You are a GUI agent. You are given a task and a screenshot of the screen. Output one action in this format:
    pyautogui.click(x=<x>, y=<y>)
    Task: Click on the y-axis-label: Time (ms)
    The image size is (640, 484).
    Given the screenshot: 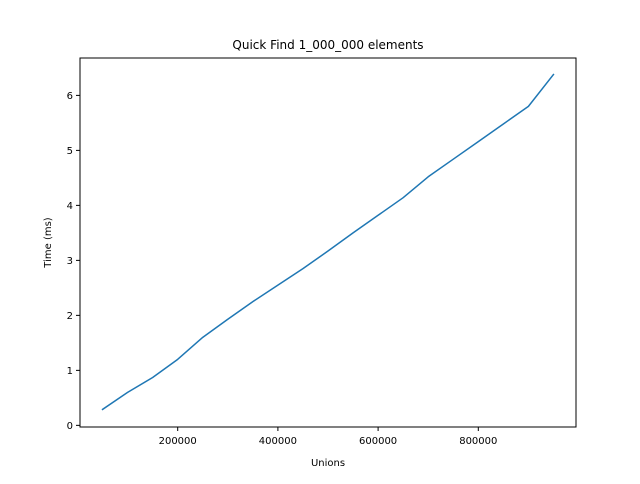 What is the action you would take?
    pyautogui.click(x=48, y=243)
    